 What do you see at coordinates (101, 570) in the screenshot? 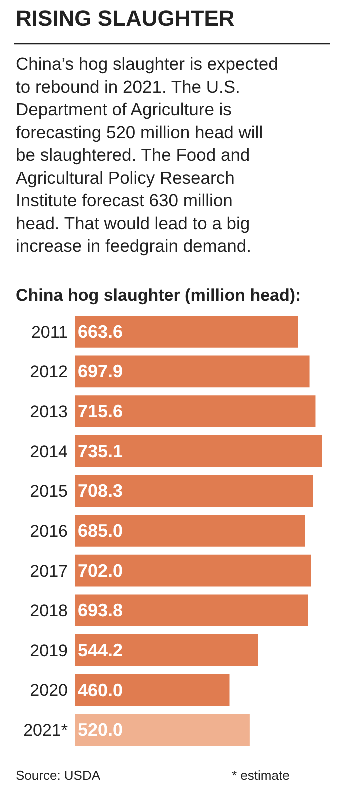
I see `data-label: 702.0` at bounding box center [101, 570].